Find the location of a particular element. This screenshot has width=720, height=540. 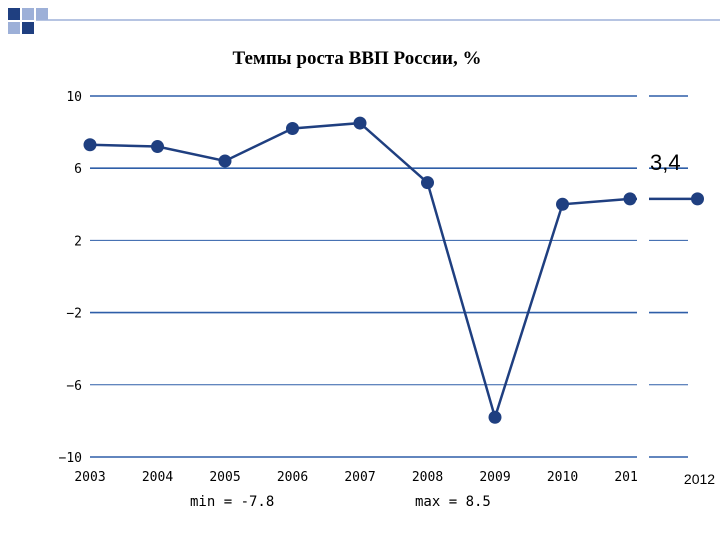

x-tick-label: 2010 is located at coordinates (562, 477).